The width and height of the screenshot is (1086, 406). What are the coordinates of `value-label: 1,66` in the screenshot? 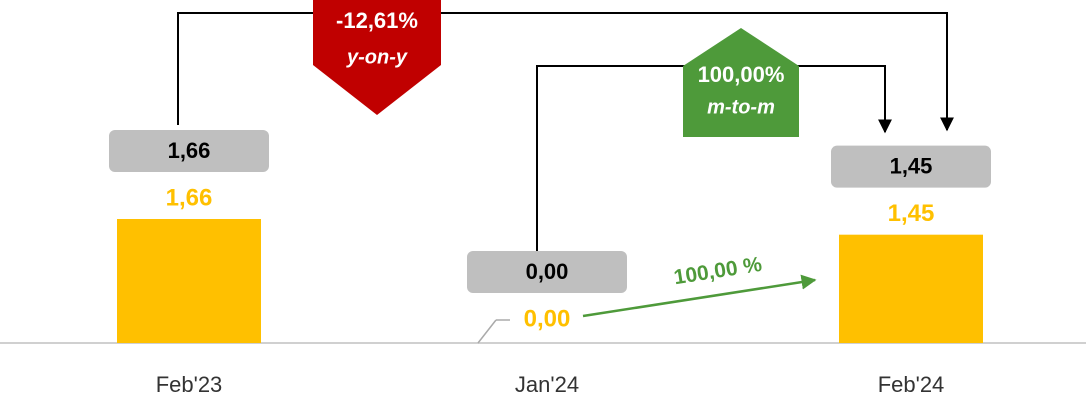 It's located at (189, 197).